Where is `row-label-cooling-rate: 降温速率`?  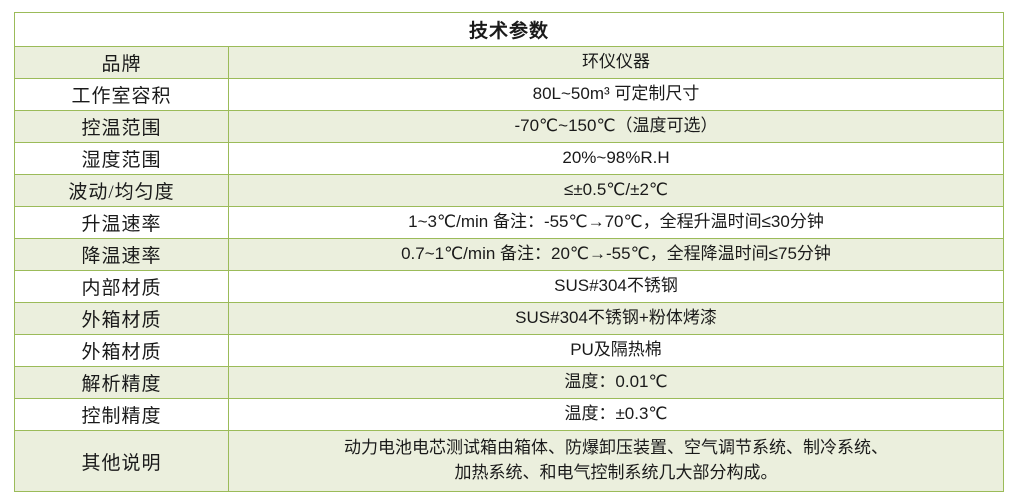
row-label-cooling-rate: 降温速率 is located at coordinates (121, 254).